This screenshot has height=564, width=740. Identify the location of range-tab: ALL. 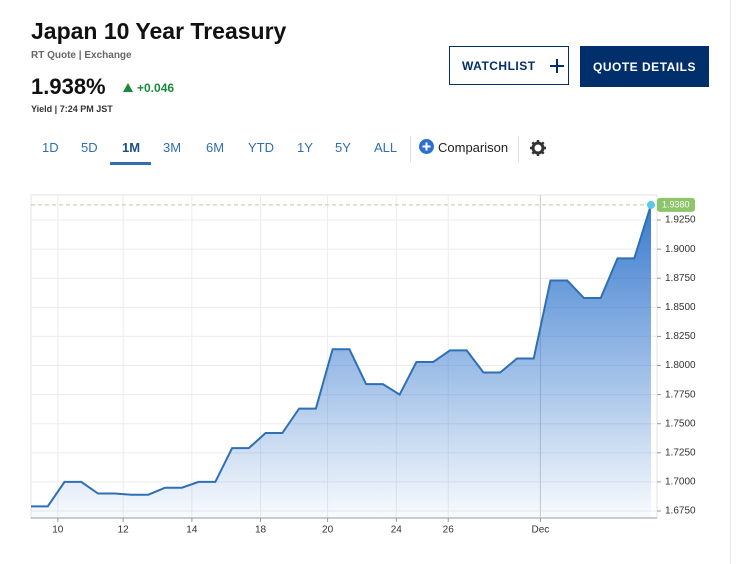
(386, 147).